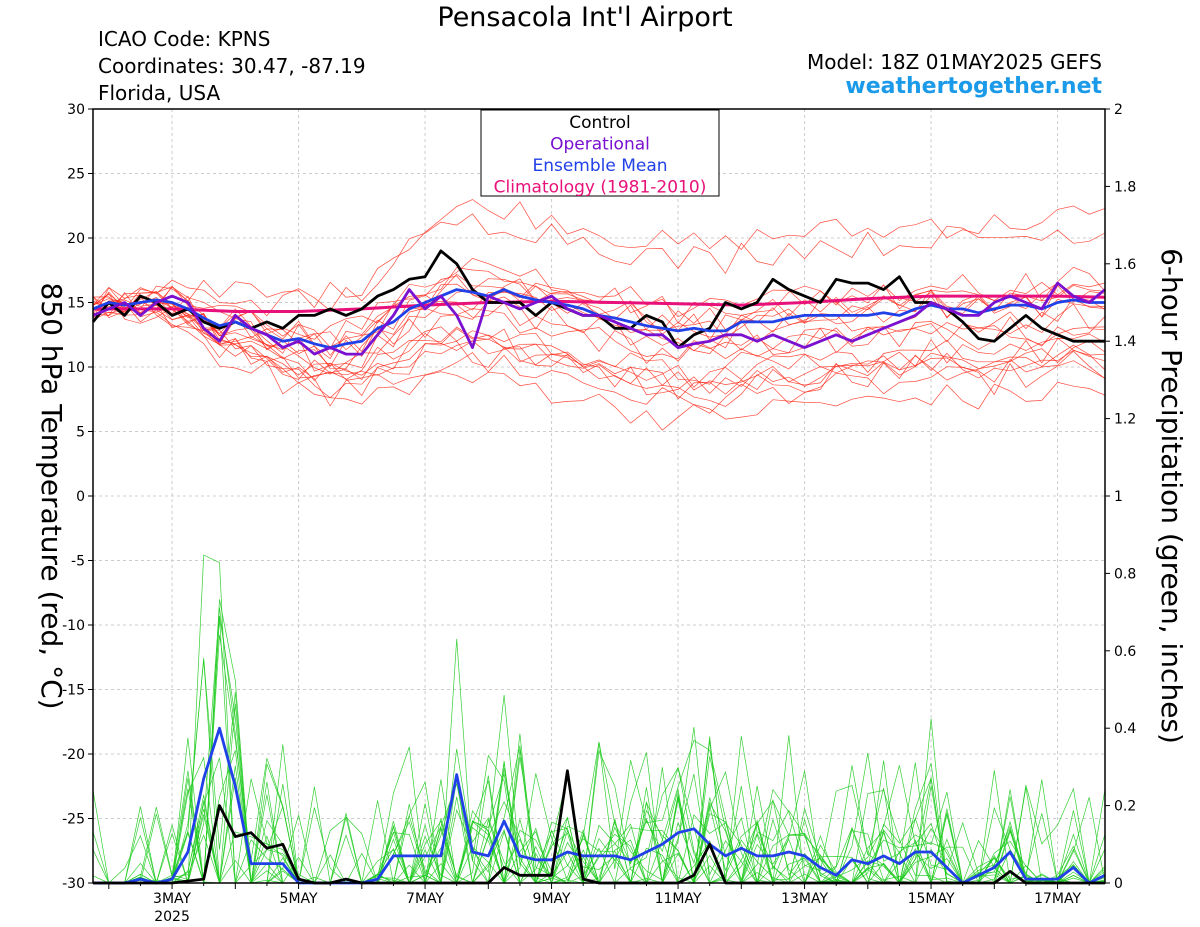 The height and width of the screenshot is (927, 1200). What do you see at coordinates (1125, 187) in the screenshot?
I see `right-tick-label: 1.8` at bounding box center [1125, 187].